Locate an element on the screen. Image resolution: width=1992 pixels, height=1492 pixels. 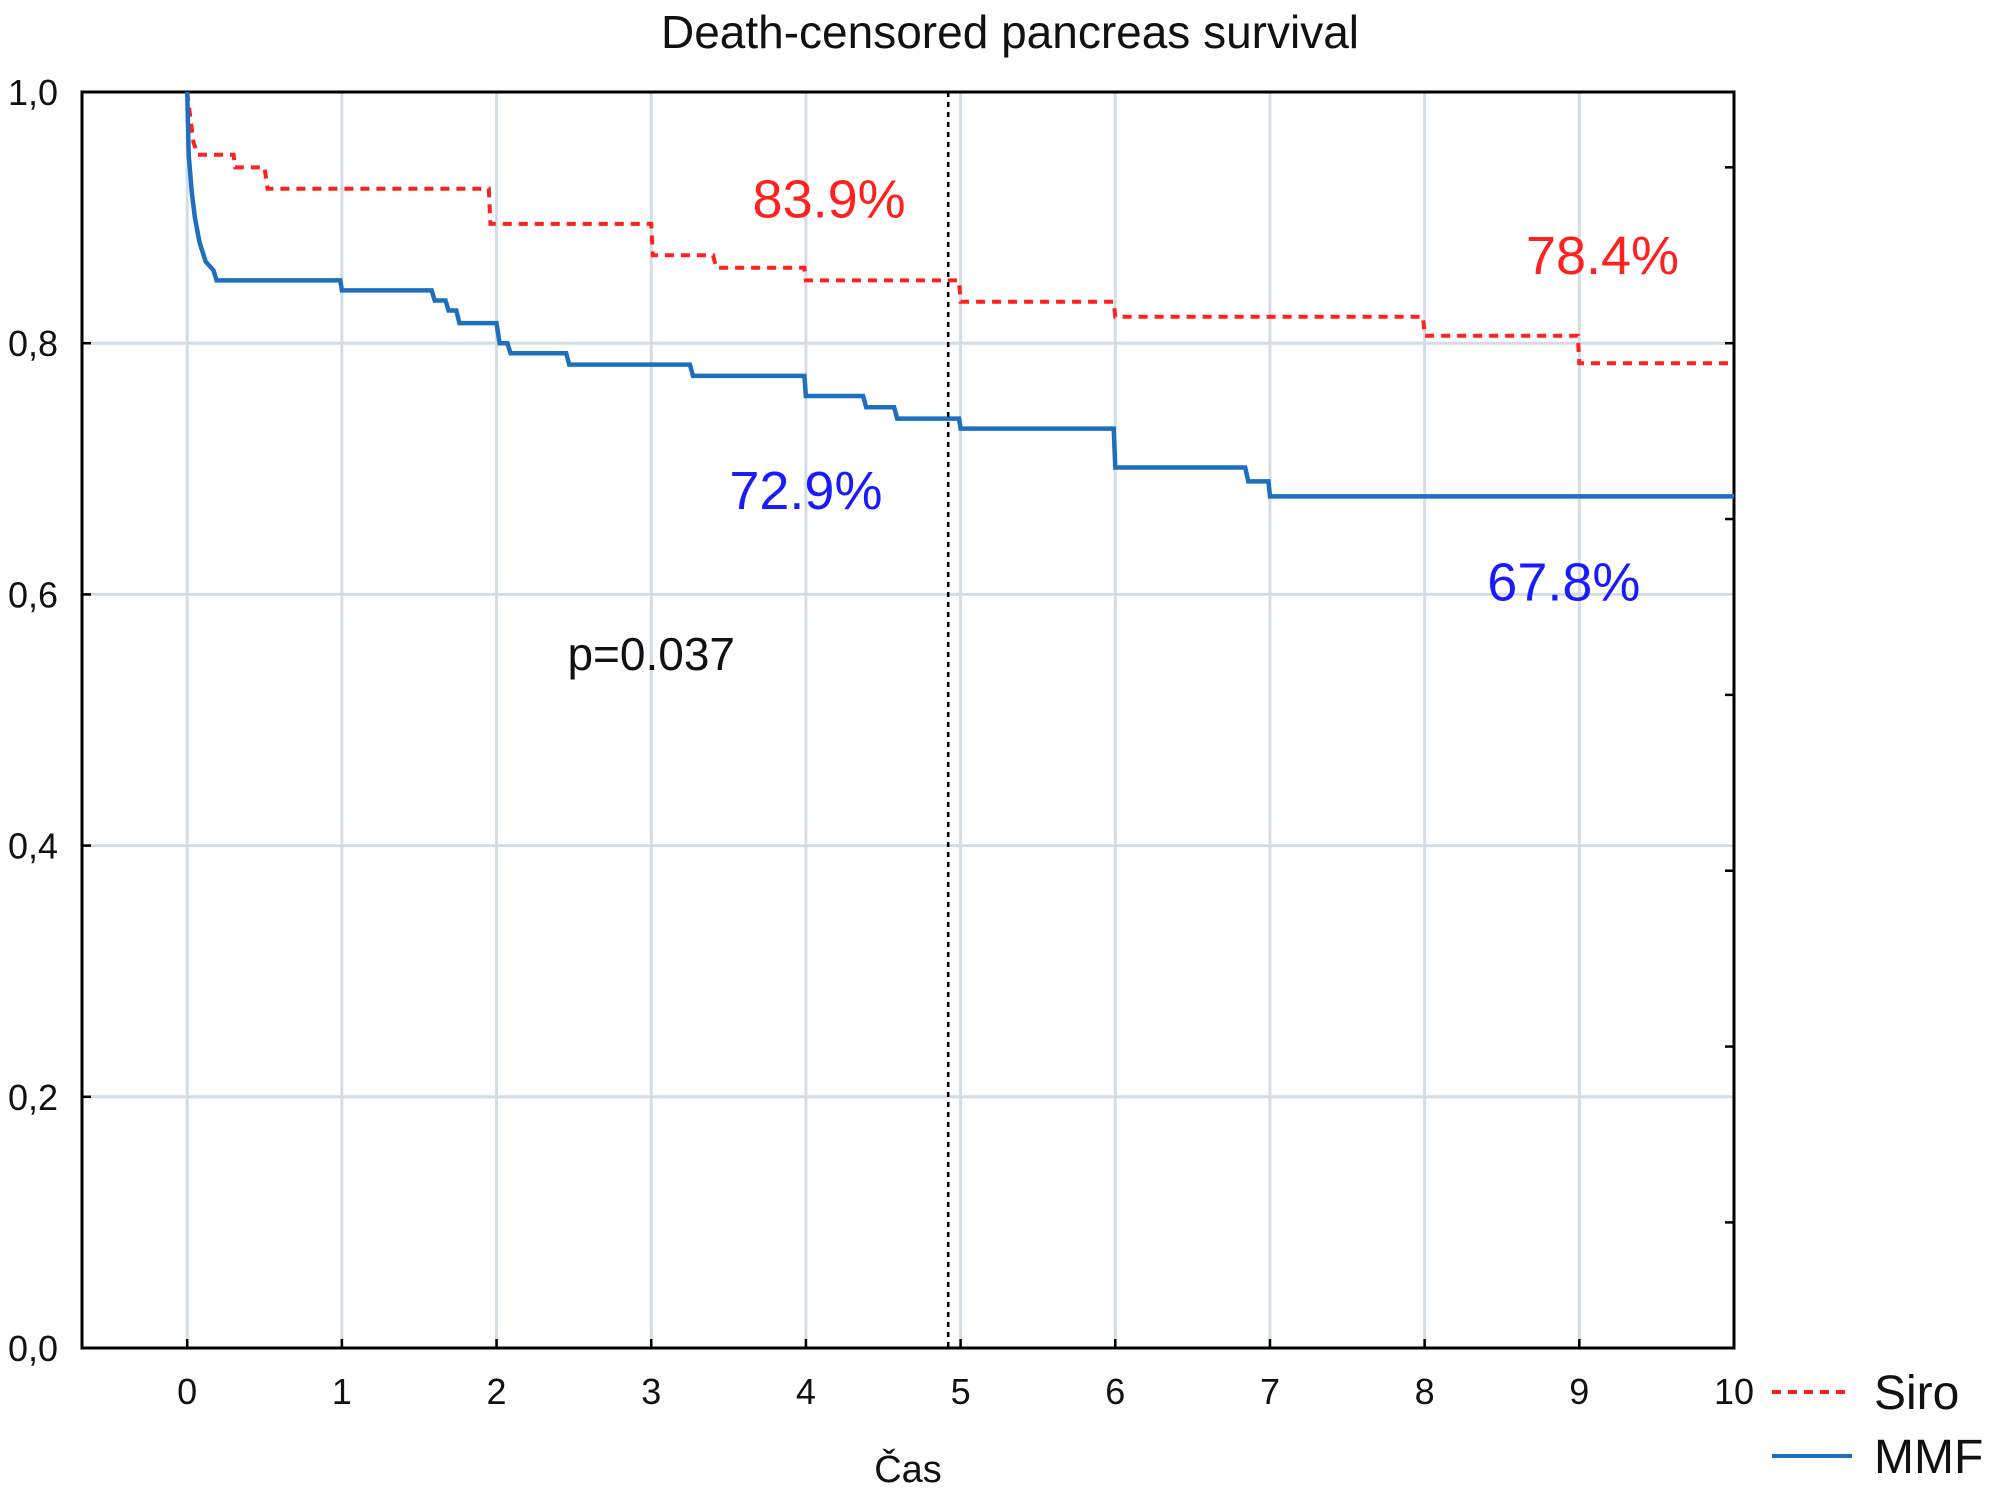
x-tick-label: 1 is located at coordinates (342, 1391).